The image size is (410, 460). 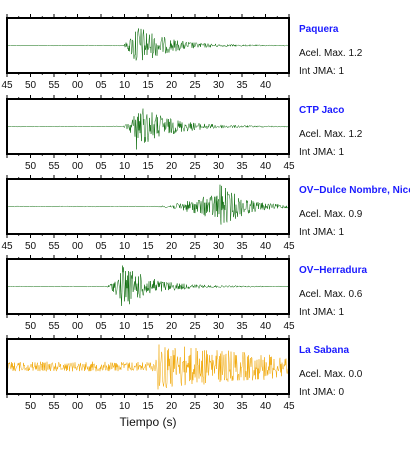 What do you see at coordinates (321, 110) in the screenshot?
I see `station-name: CTP Jaco` at bounding box center [321, 110].